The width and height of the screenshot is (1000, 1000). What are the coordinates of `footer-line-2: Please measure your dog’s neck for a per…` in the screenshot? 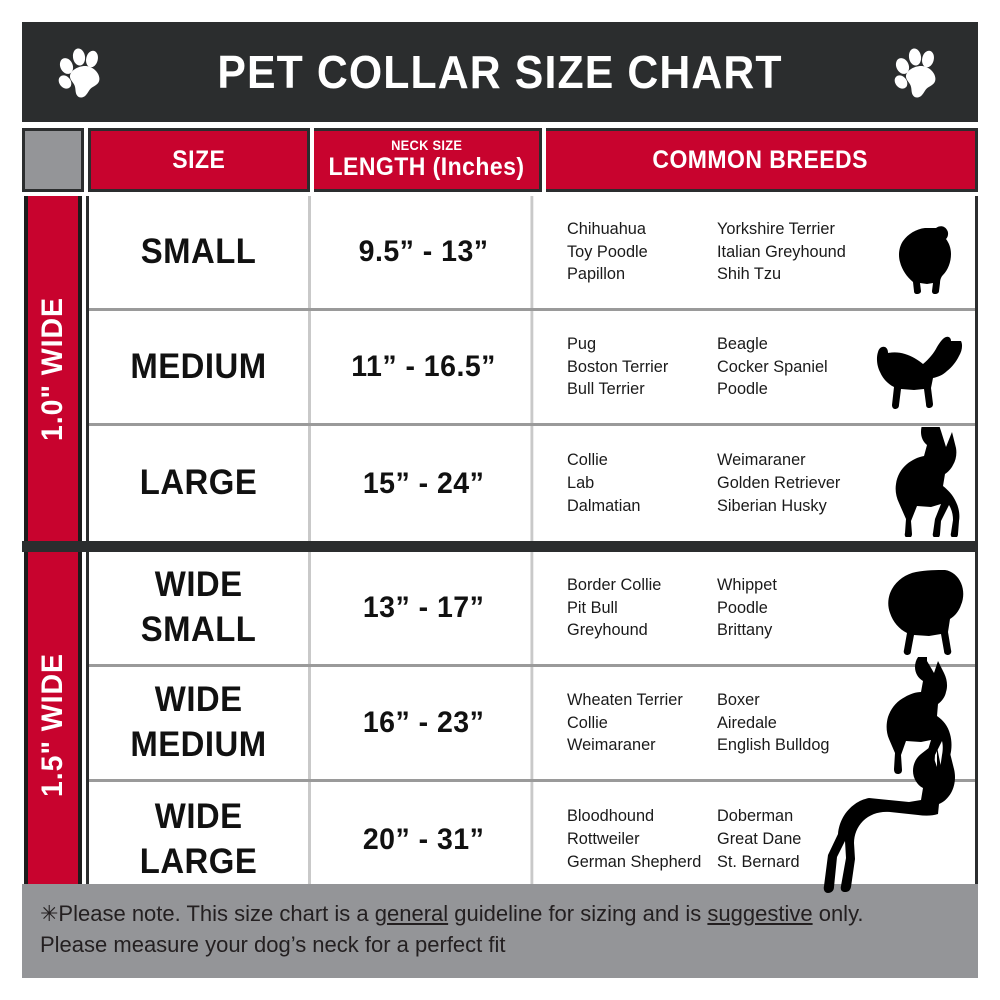 It's located at (273, 945).